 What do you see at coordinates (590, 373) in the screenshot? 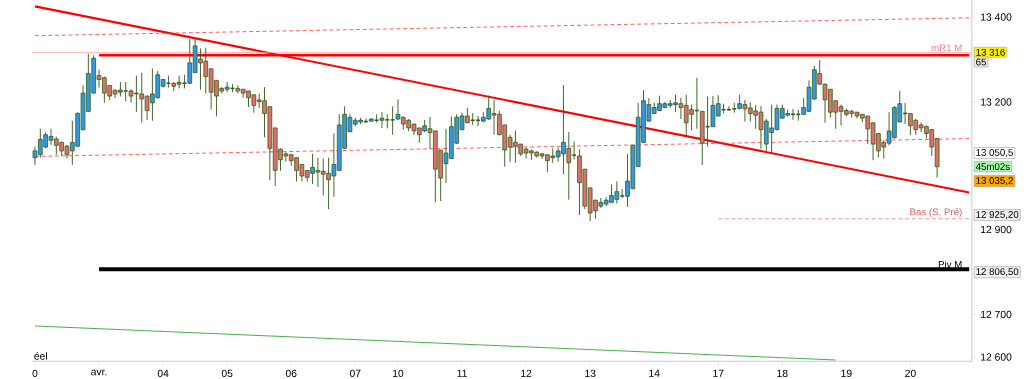
I see `x-tick-label: 13` at bounding box center [590, 373].